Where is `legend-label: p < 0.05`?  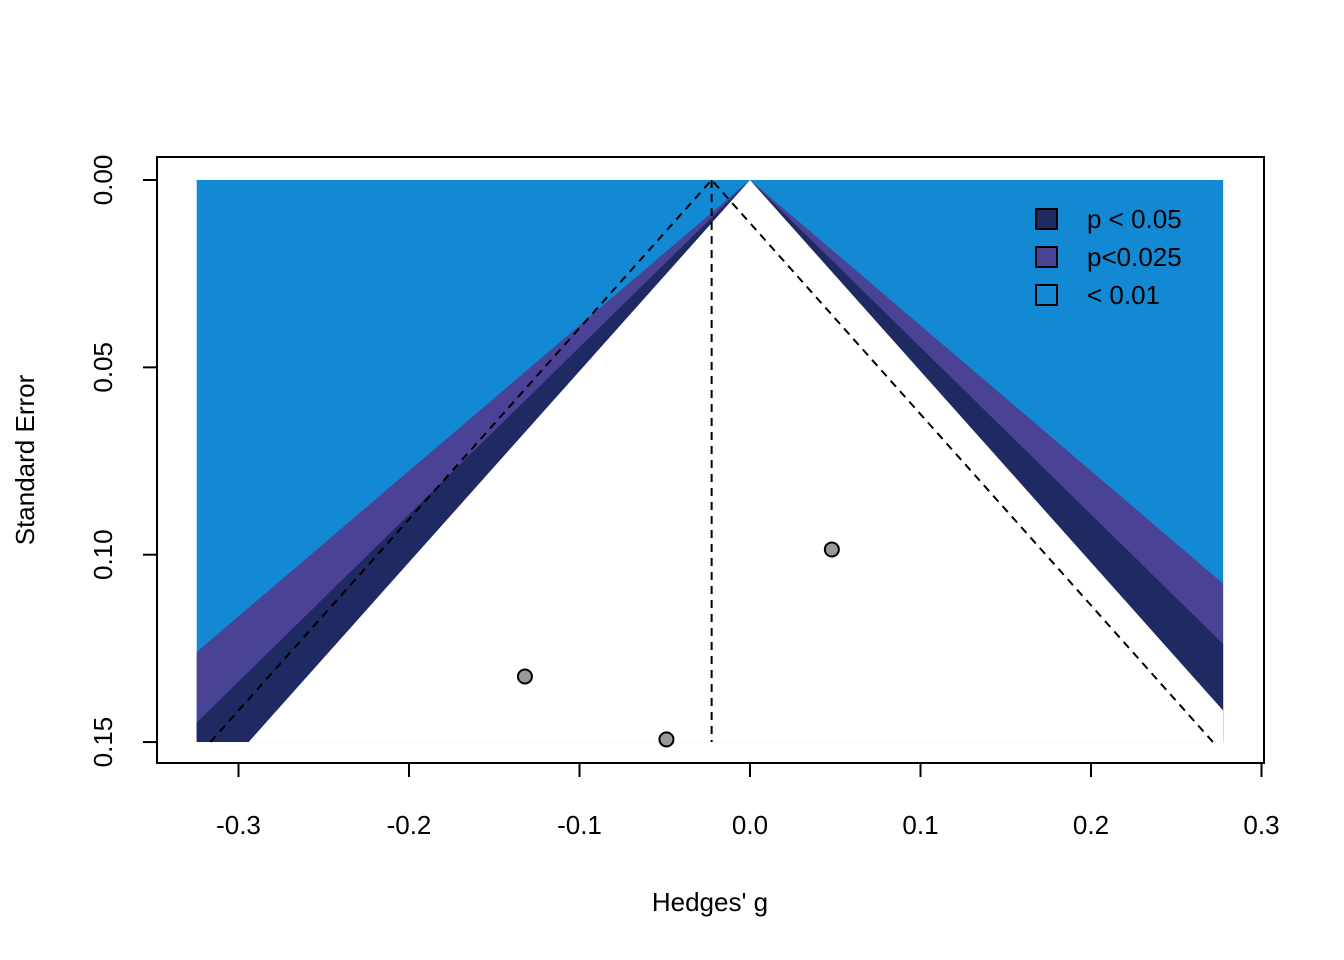
legend-label: p < 0.05 is located at coordinates (1134, 219).